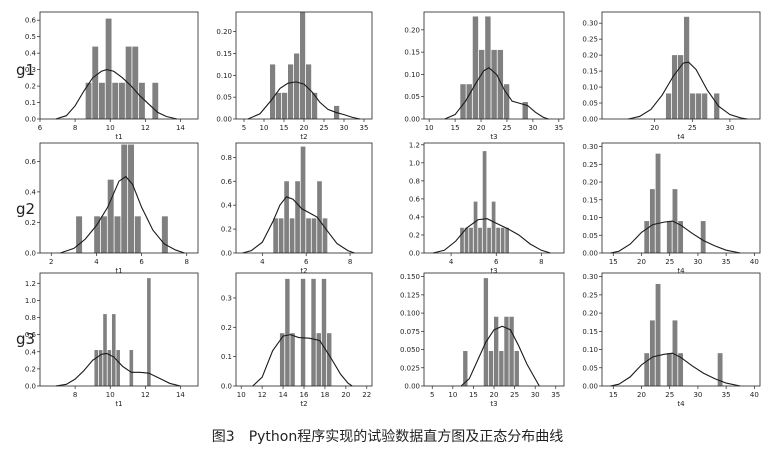 The height and width of the screenshot is (458, 775). Describe the element at coordinates (226, 158) in the screenshot. I see `chart-5-ytick-label-4: 0.8` at that location.